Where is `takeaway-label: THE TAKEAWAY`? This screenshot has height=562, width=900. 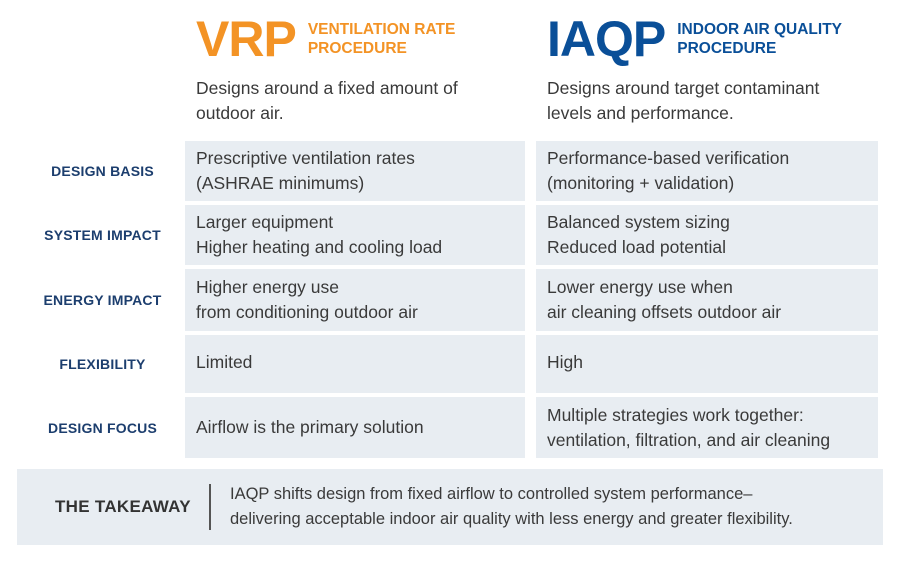
takeaway-label: THE TAKEAWAY is located at coordinates (123, 506).